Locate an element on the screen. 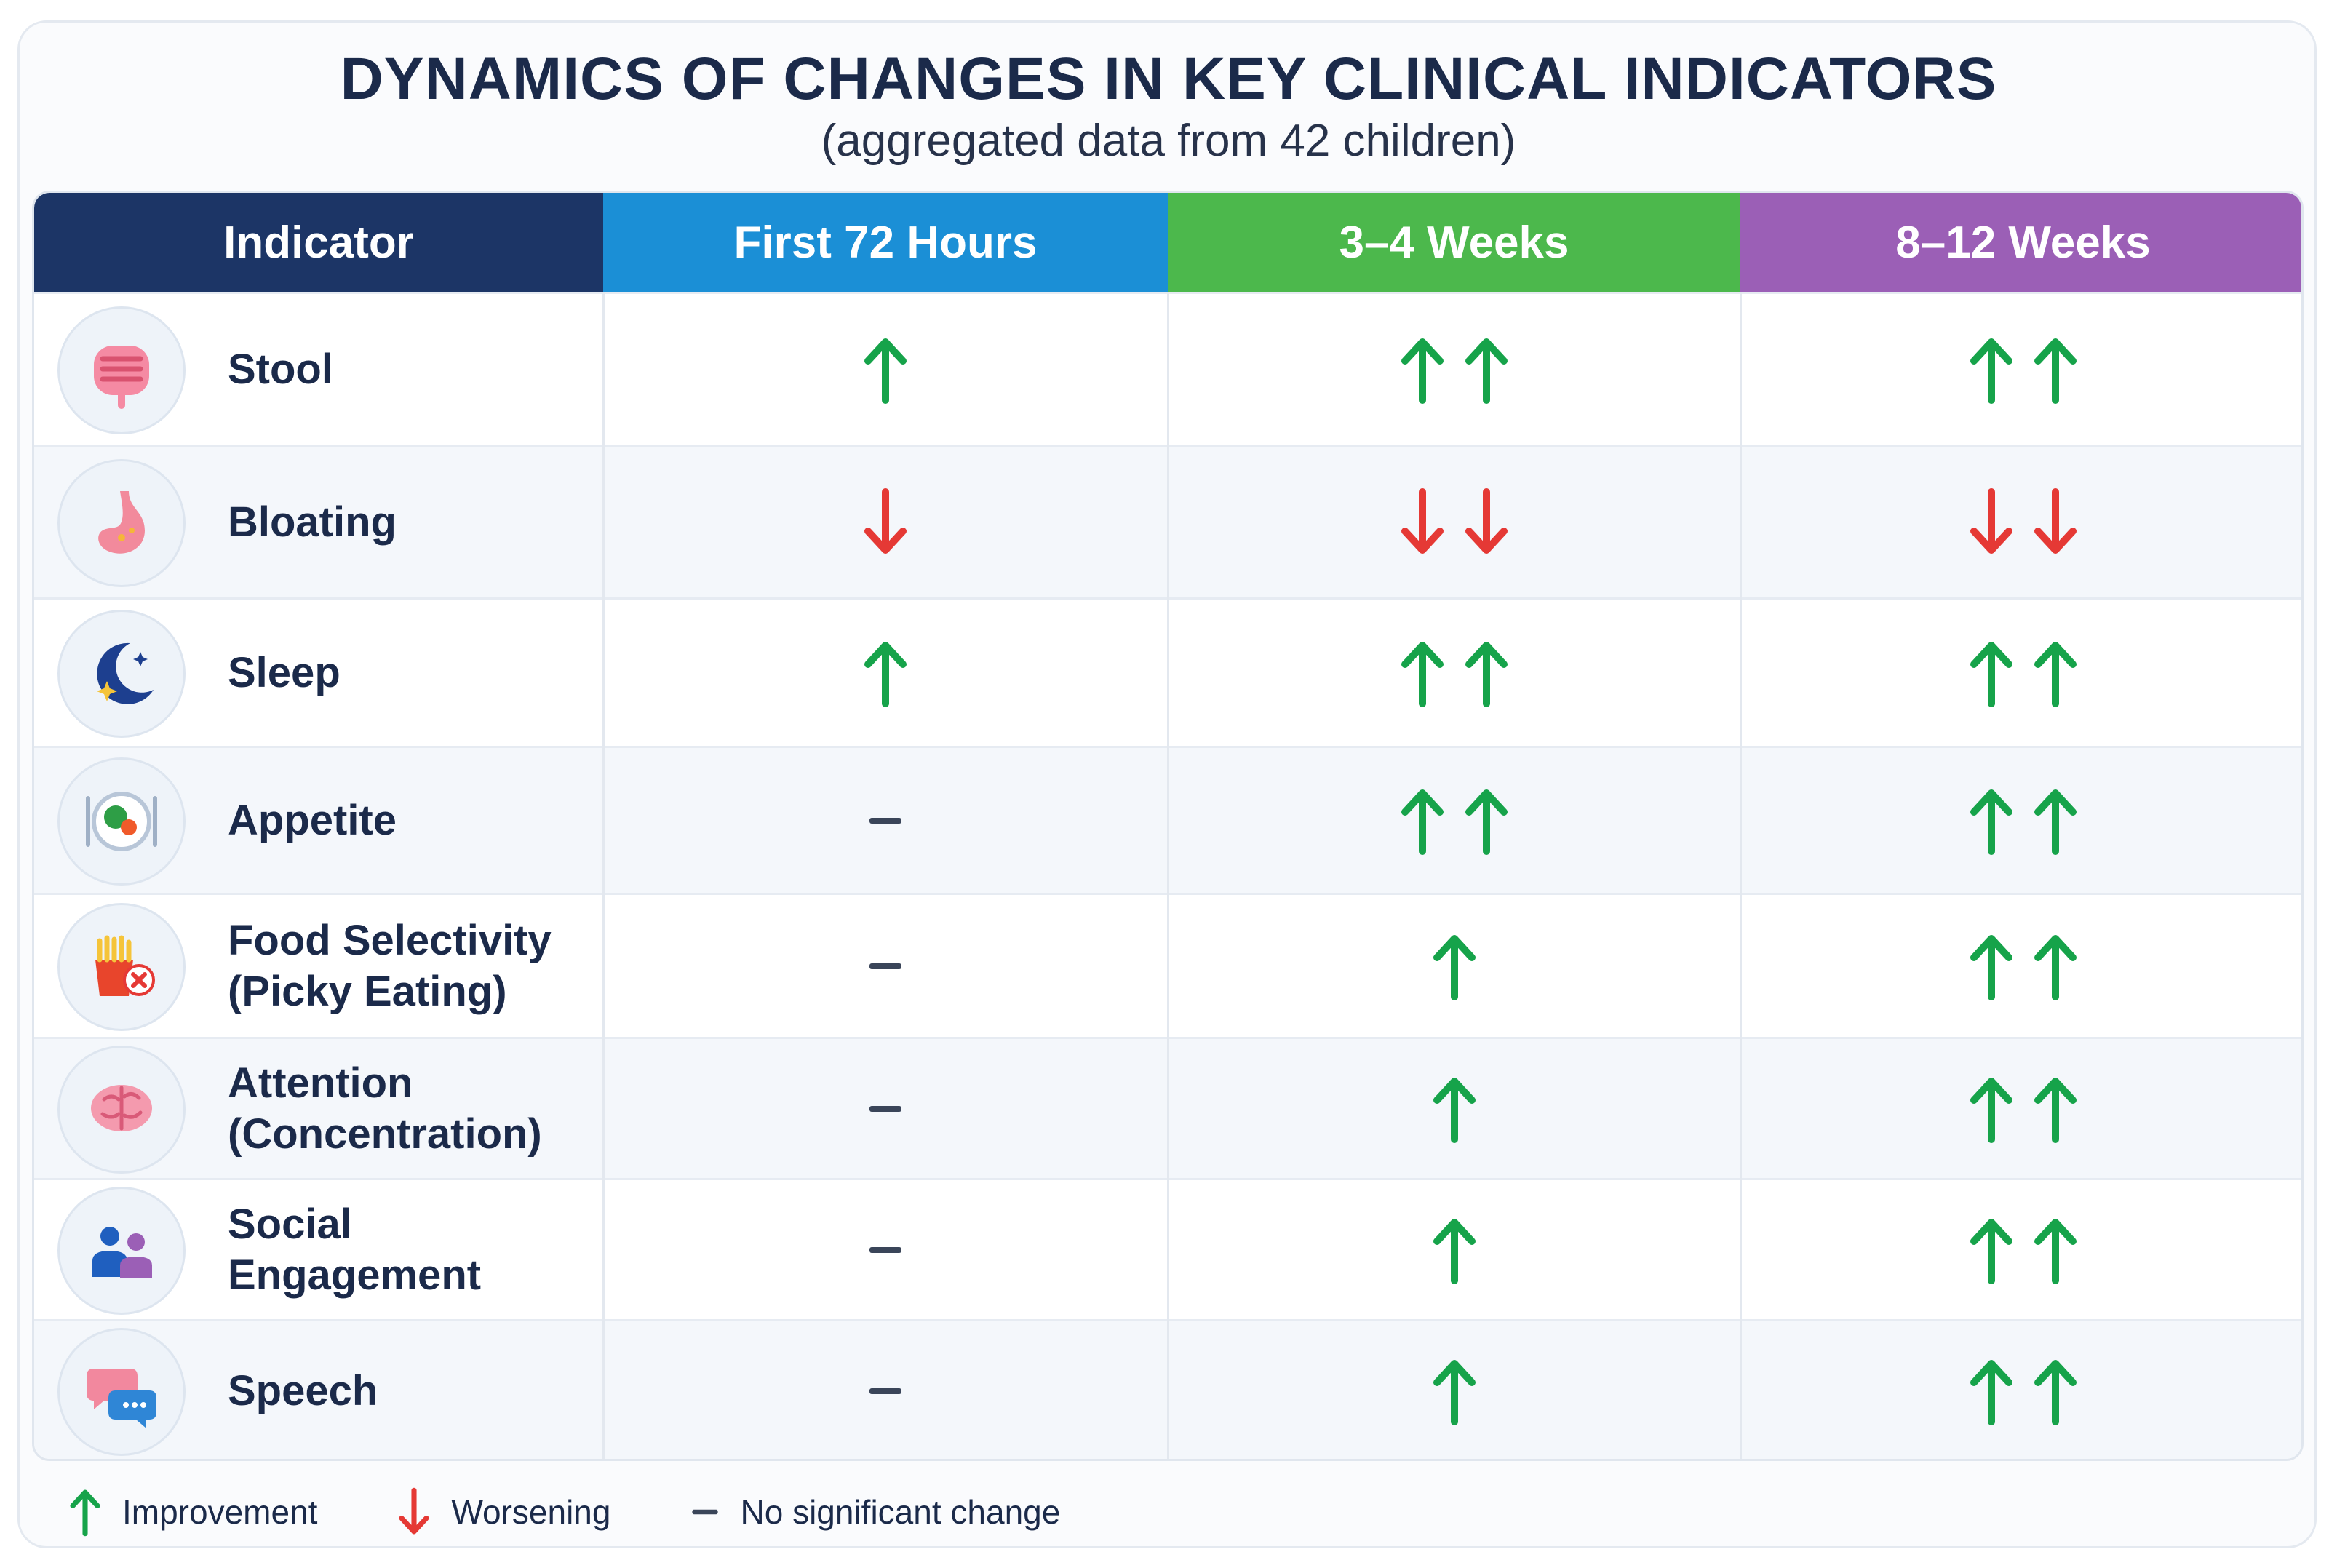 The image size is (2337, 1568). indicator-label-line: Engagement is located at coordinates (355, 1275).